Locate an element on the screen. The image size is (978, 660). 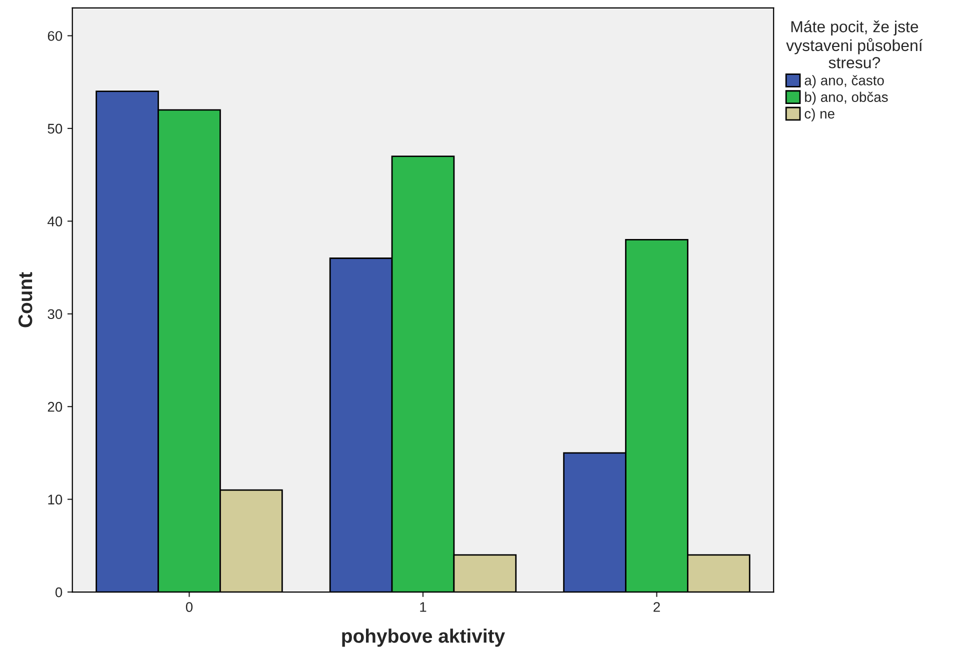
y-tick-label: 10 is located at coordinates (55, 499).